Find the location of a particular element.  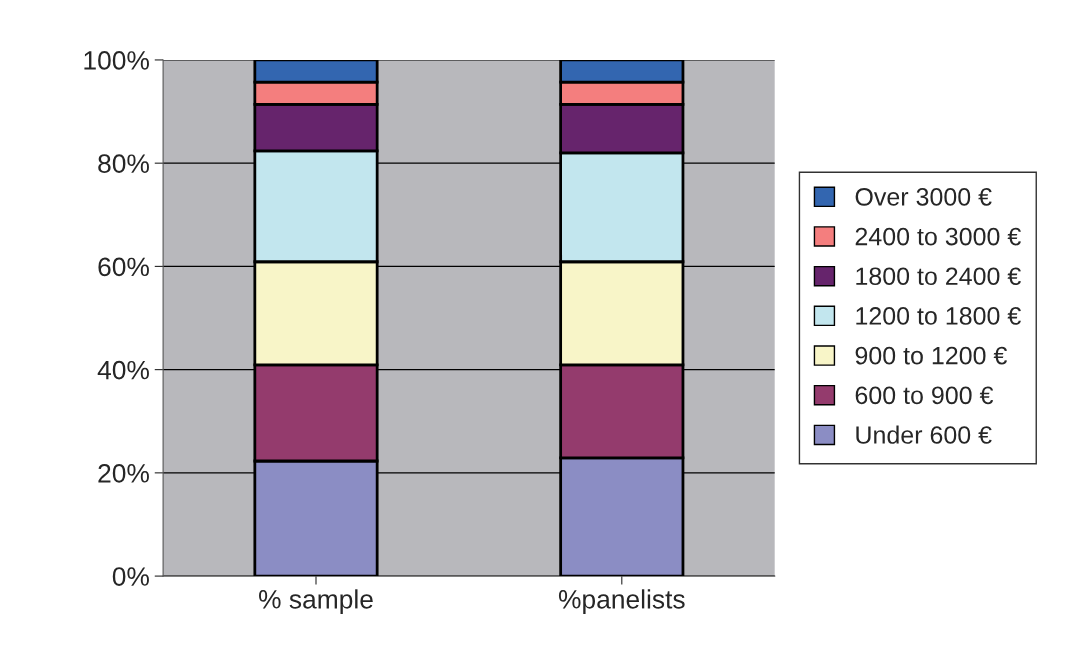

legend-label: Under 600 € is located at coordinates (924, 434).